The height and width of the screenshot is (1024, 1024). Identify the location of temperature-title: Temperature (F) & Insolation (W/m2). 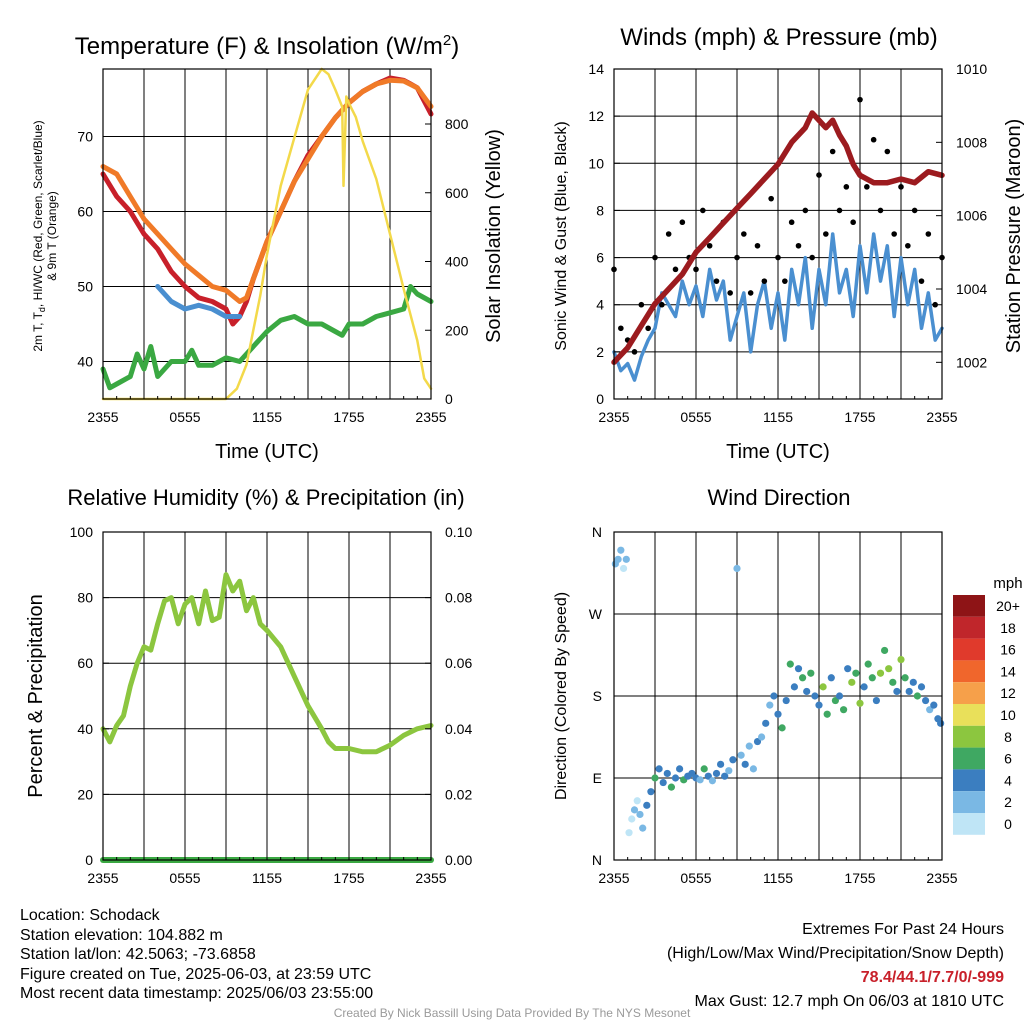
(267, 46).